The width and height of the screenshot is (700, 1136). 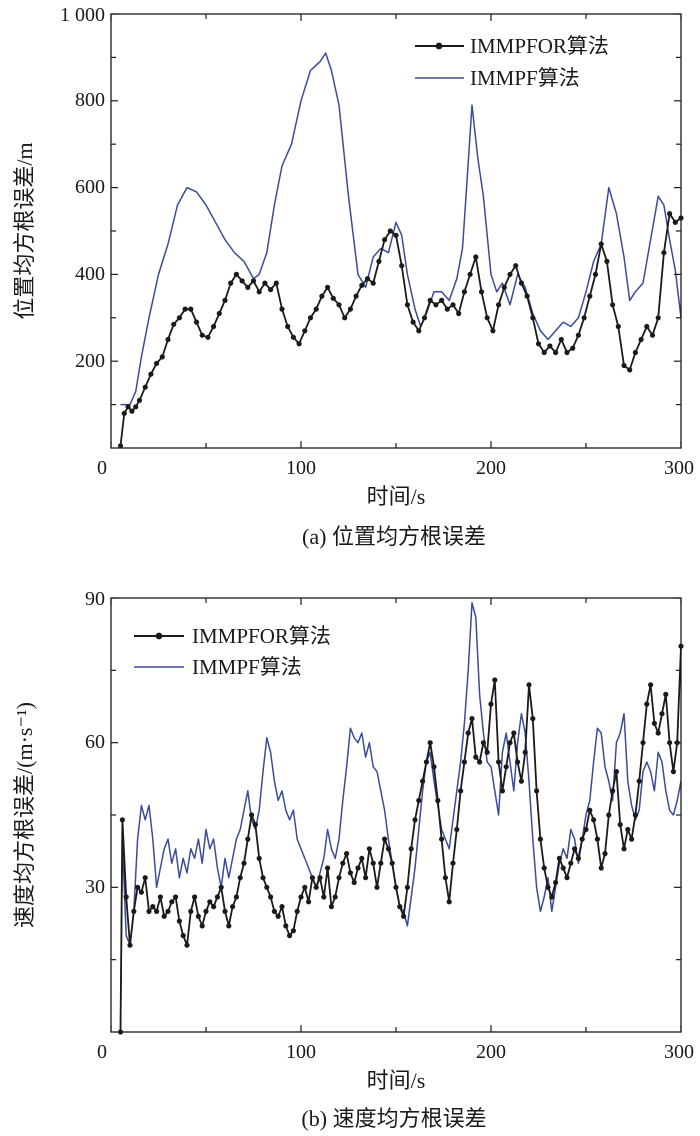 What do you see at coordinates (159, 636) in the screenshot?
I see `chart-b-legend-marker-immpfor` at bounding box center [159, 636].